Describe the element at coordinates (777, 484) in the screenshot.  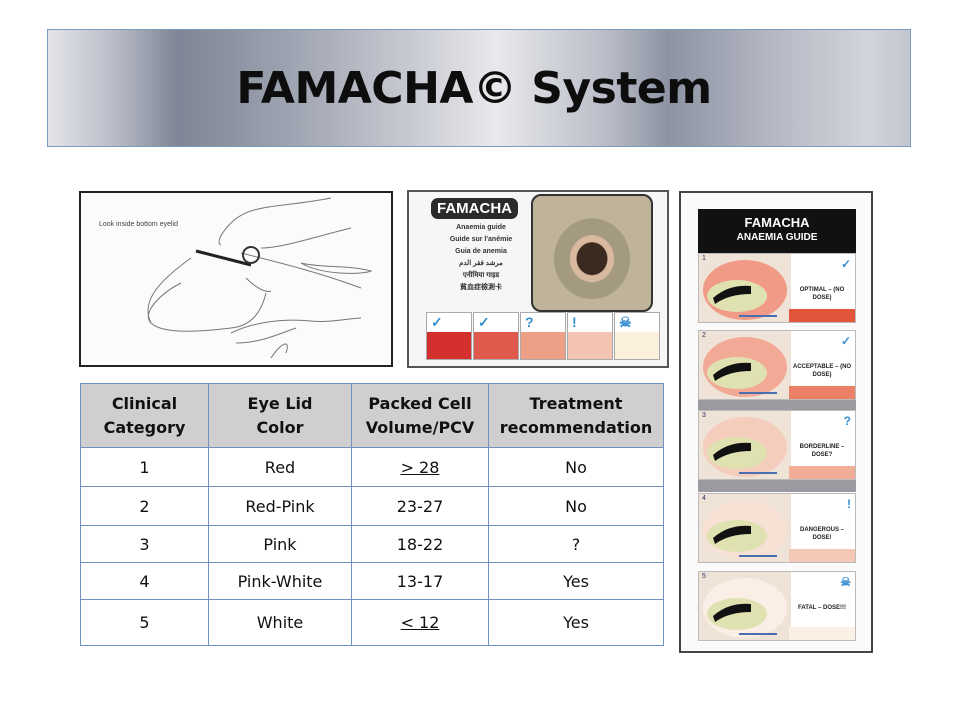
I see `divider-bar` at that location.